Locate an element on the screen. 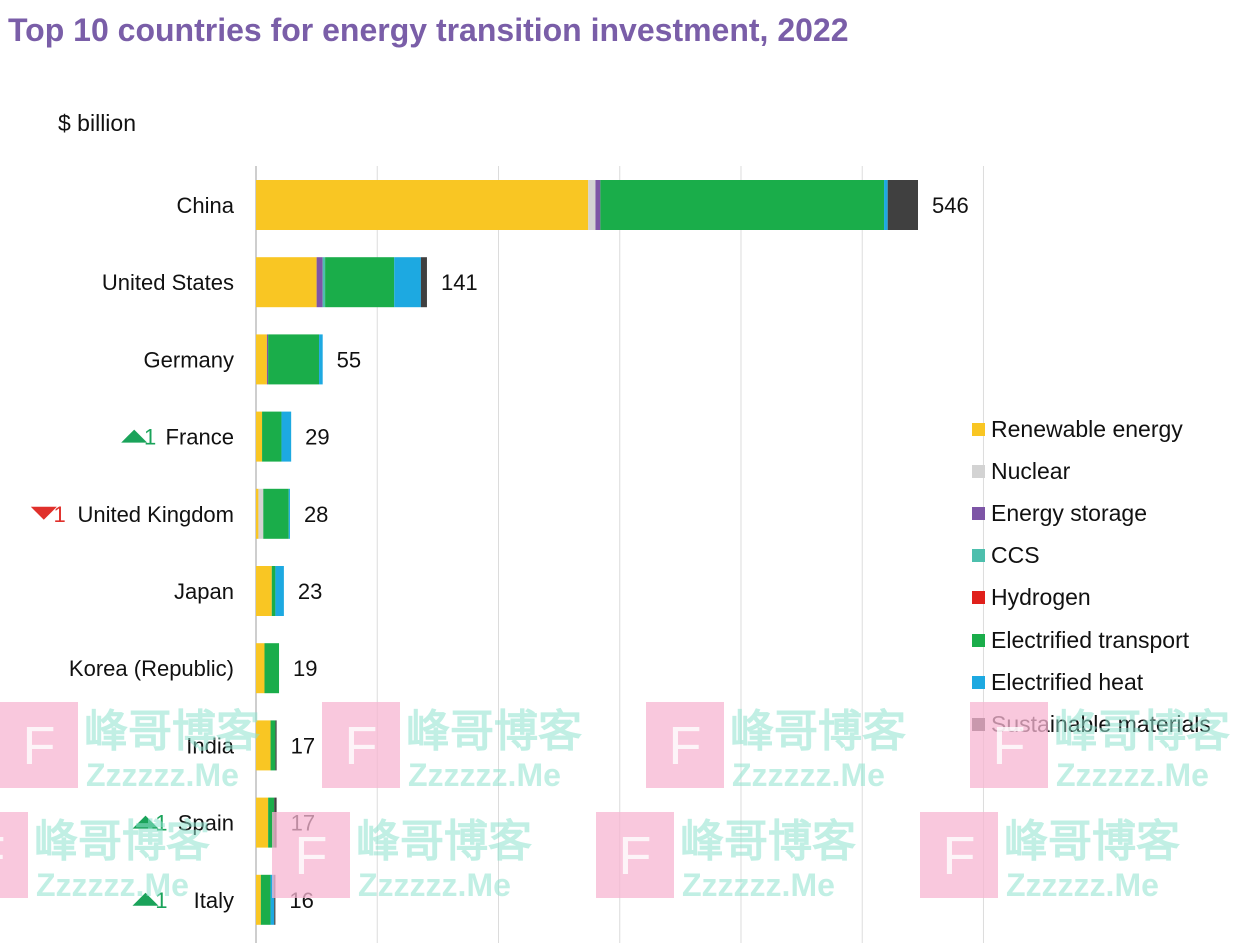 The height and width of the screenshot is (943, 1242). legend-item: Energy storage is located at coordinates (1091, 513).